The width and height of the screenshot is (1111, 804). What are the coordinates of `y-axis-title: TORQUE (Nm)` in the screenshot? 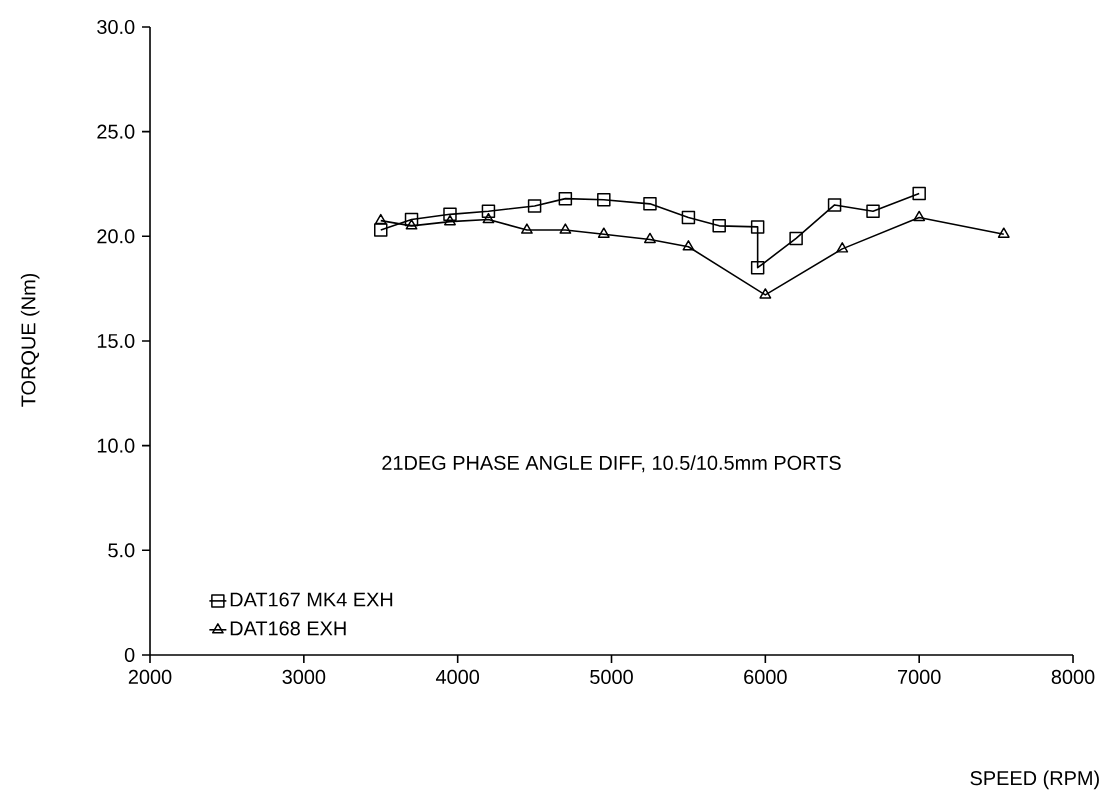 It's located at (30, 340).